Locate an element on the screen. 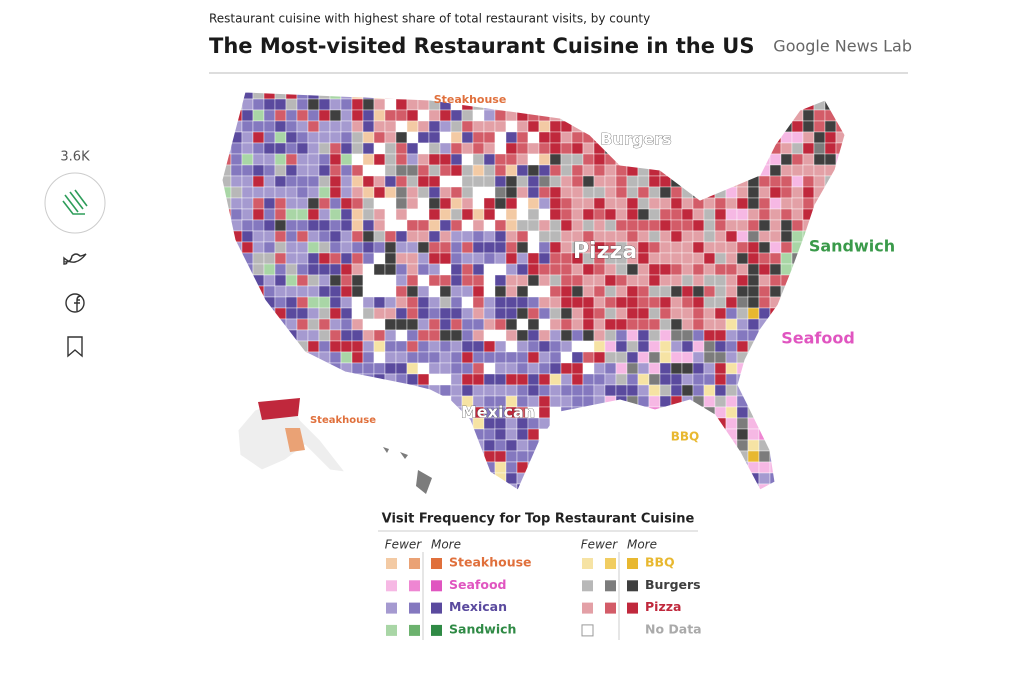 The width and height of the screenshot is (1024, 675). legend-swatch is located at coordinates (414, 608).